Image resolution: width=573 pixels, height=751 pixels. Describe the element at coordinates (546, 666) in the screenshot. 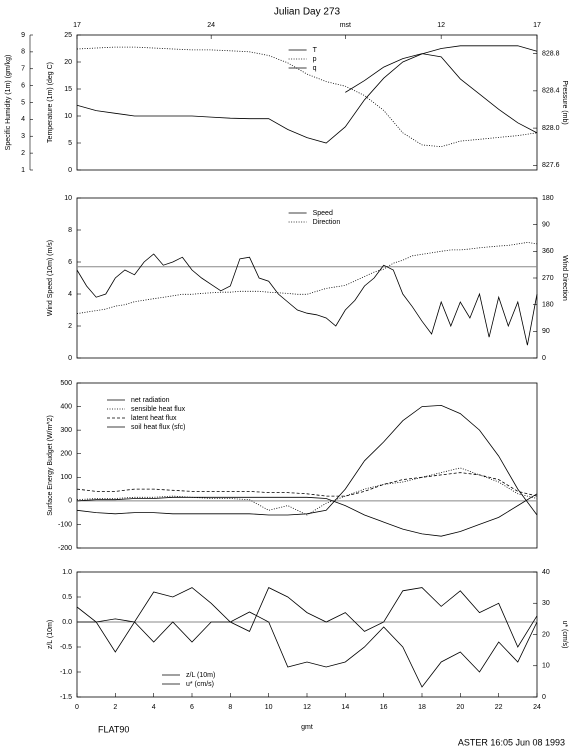

I see `y2-tick-label: 10` at that location.